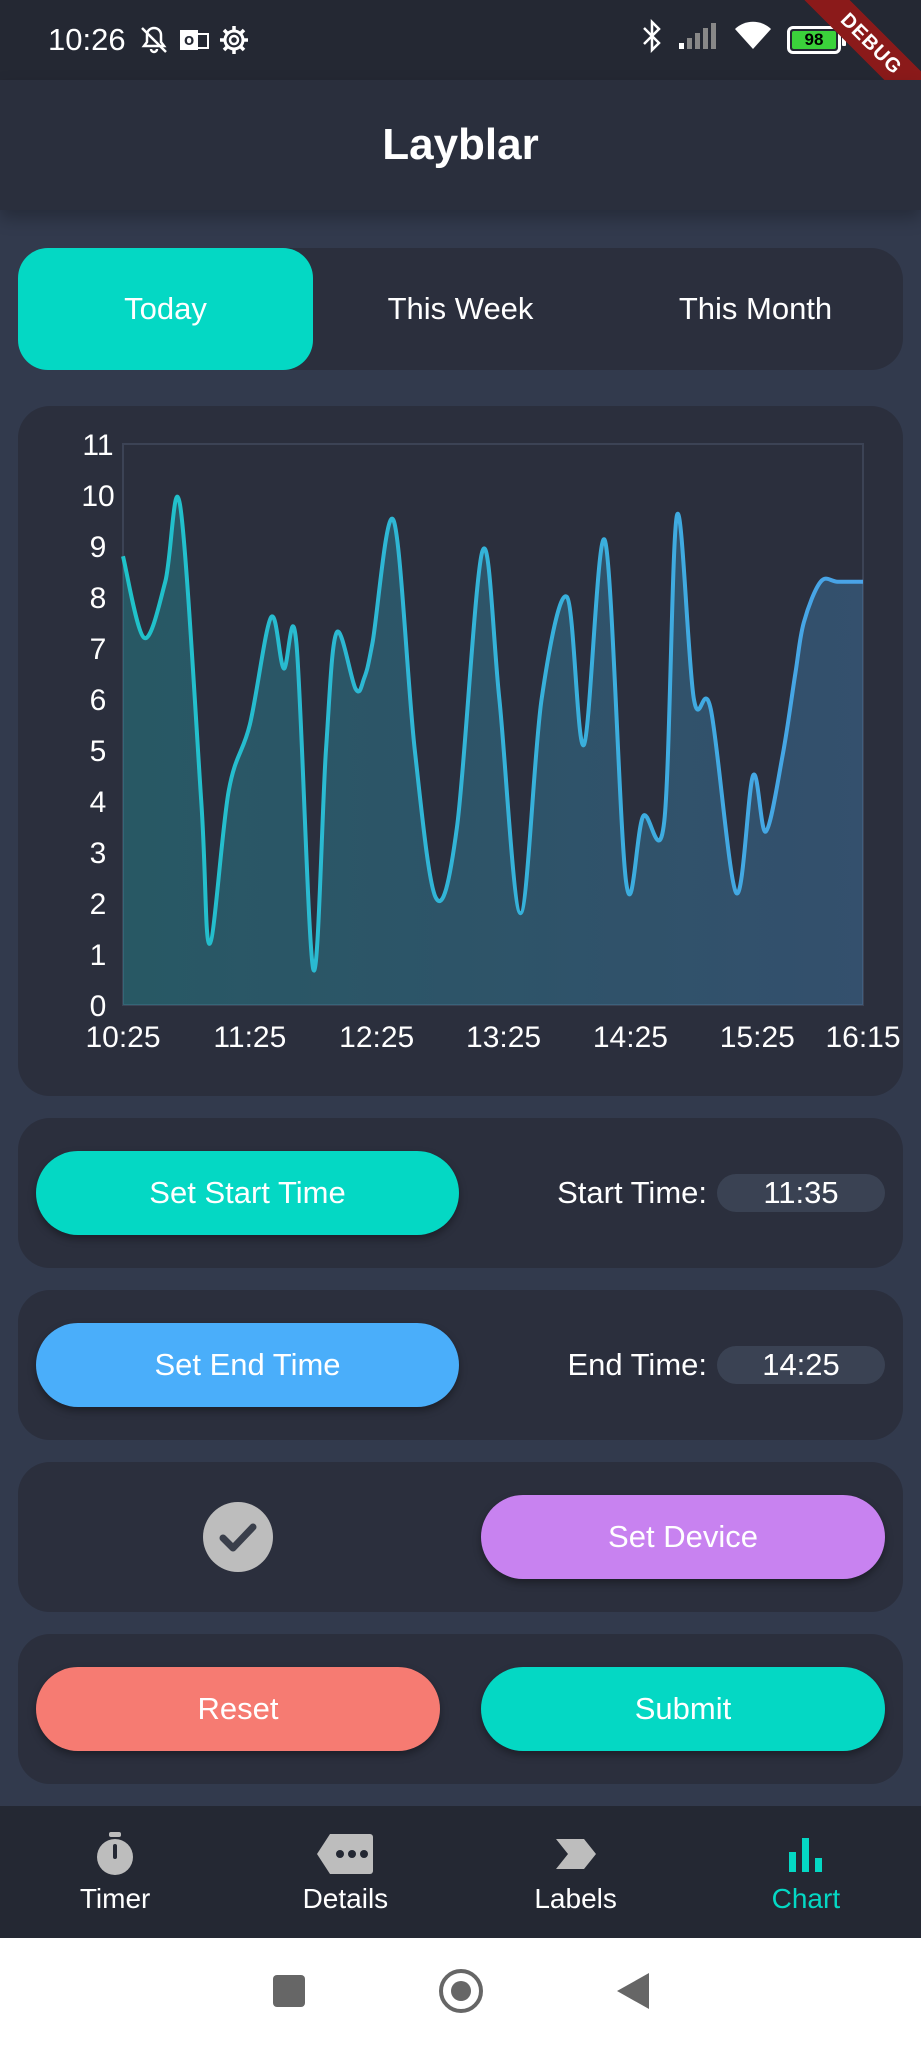 The width and height of the screenshot is (921, 2048). What do you see at coordinates (862, 1037) in the screenshot?
I see `x-tick-label: 16:15` at bounding box center [862, 1037].